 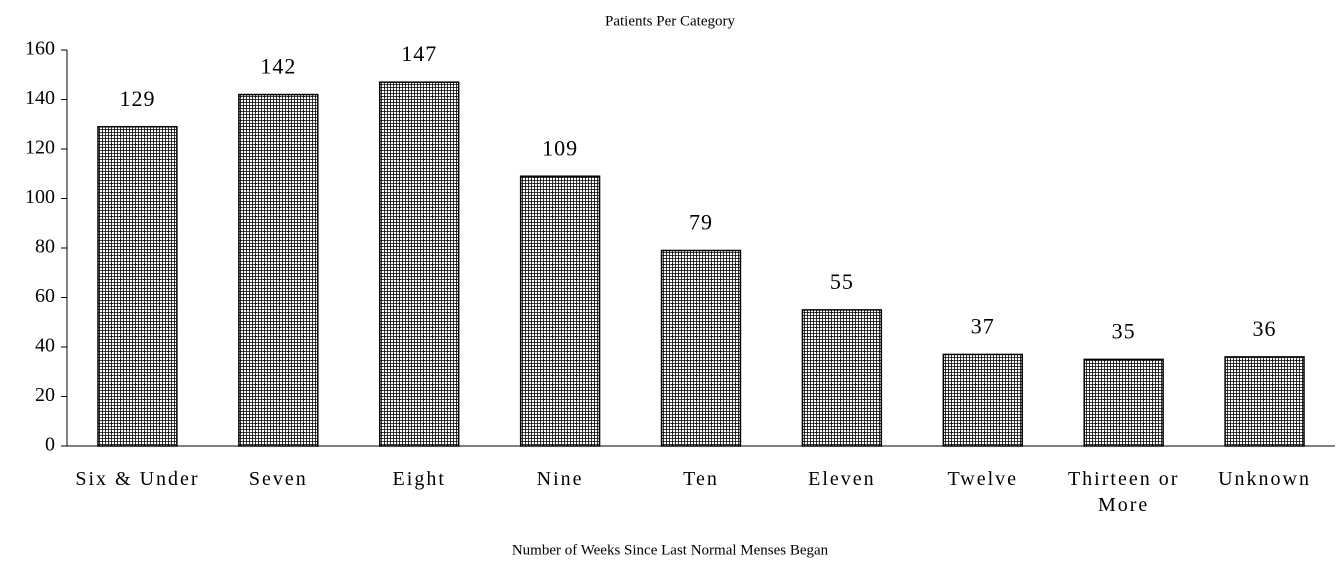 I want to click on y-tick-label: 160, so click(x=40, y=49).